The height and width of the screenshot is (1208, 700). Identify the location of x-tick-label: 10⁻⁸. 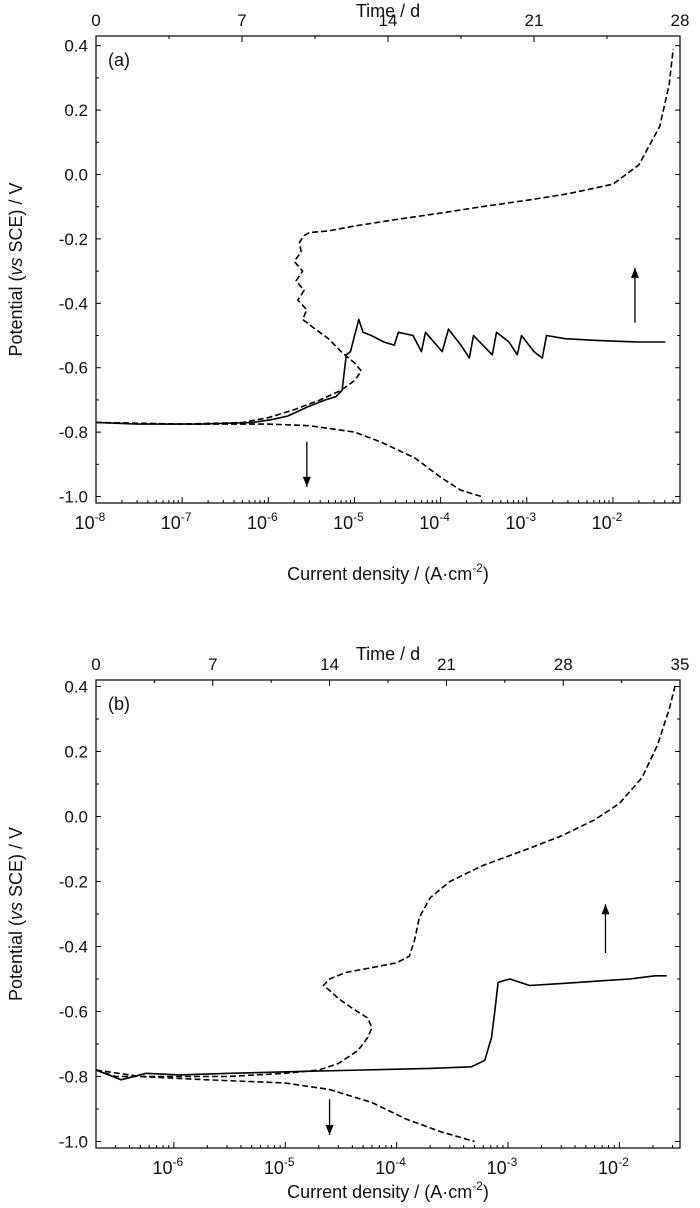
(90, 521).